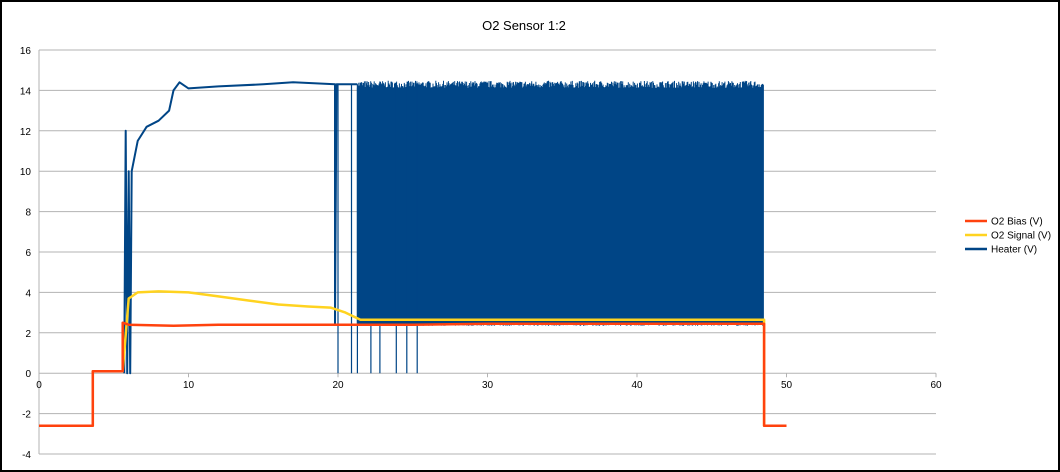 The height and width of the screenshot is (472, 1060). I want to click on y-tick-label: 10, so click(26, 172).